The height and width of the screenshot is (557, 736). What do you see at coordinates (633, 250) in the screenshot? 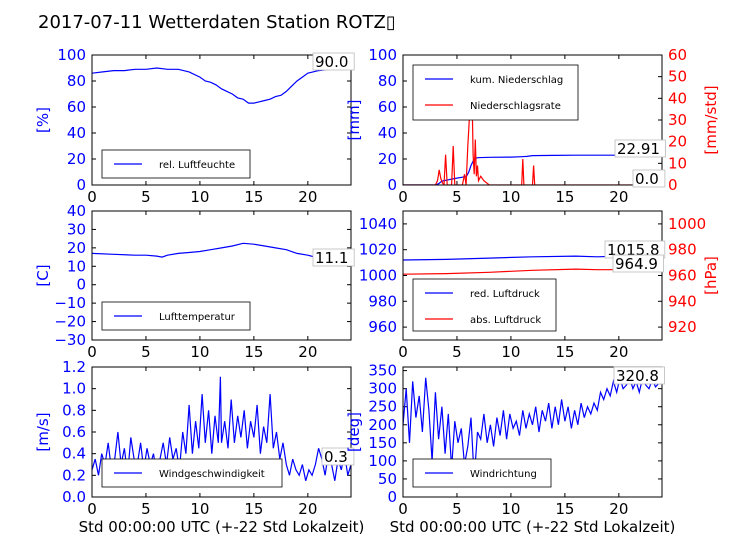
I see `last-value-label: 1015.8` at bounding box center [633, 250].